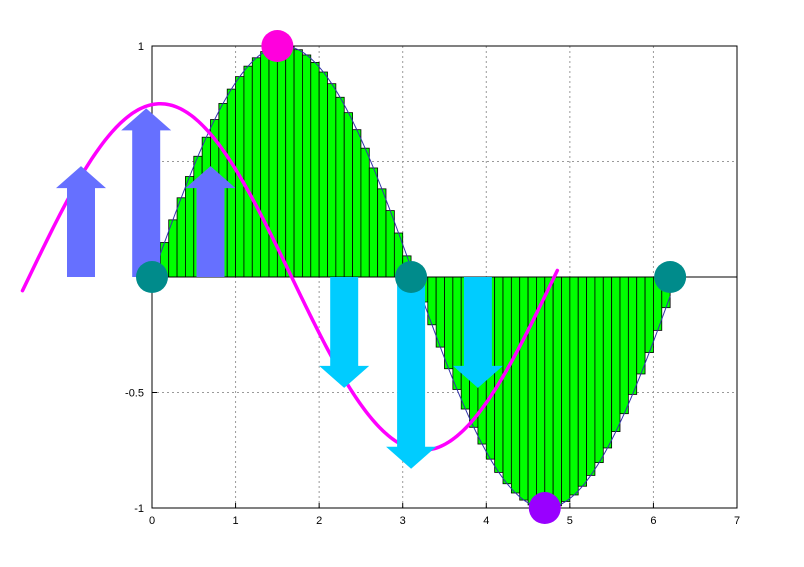 The image size is (804, 567). Describe the element at coordinates (737, 521) in the screenshot. I see `x-tick-label: 7` at that location.